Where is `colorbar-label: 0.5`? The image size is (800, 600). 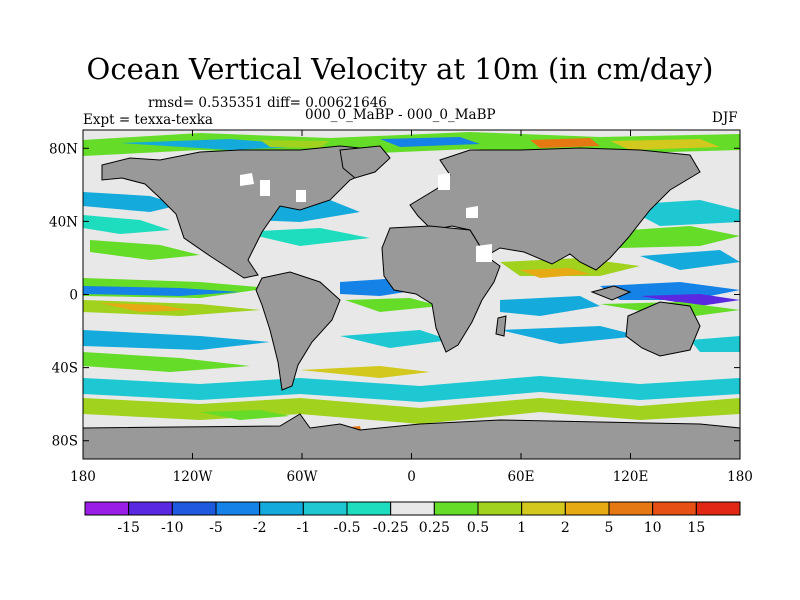
colorbar-label: 0.5 is located at coordinates (478, 528).